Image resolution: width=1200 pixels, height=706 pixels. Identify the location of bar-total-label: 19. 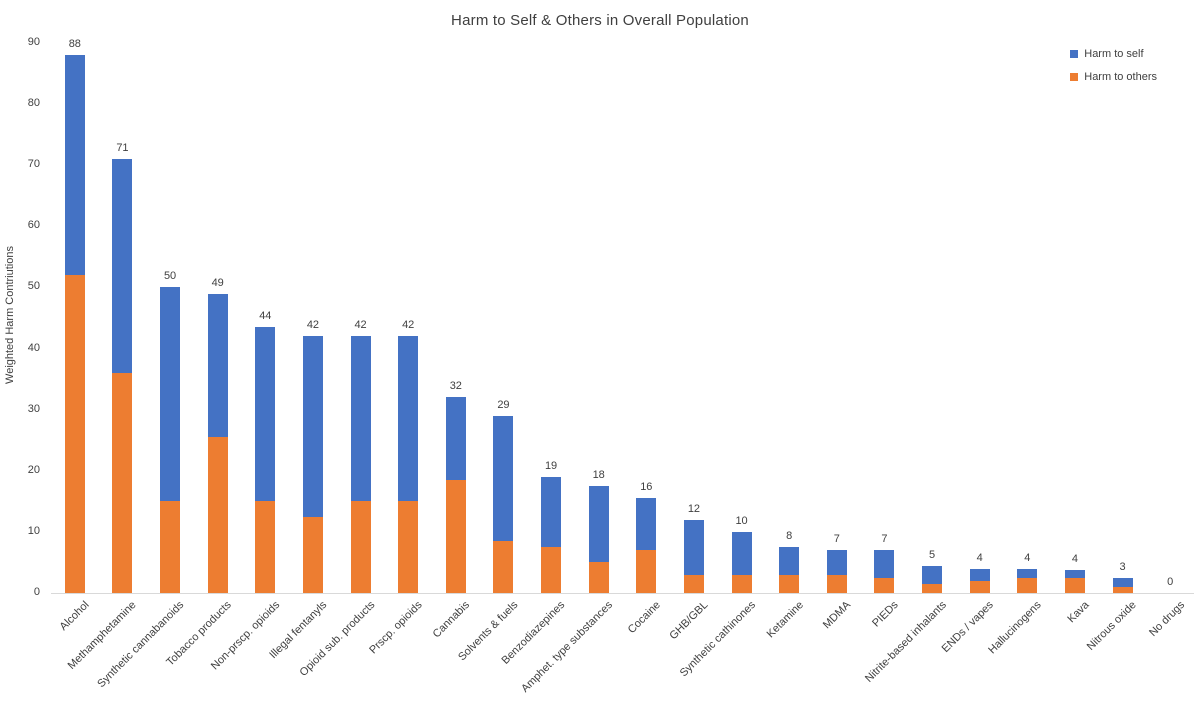
(551, 465).